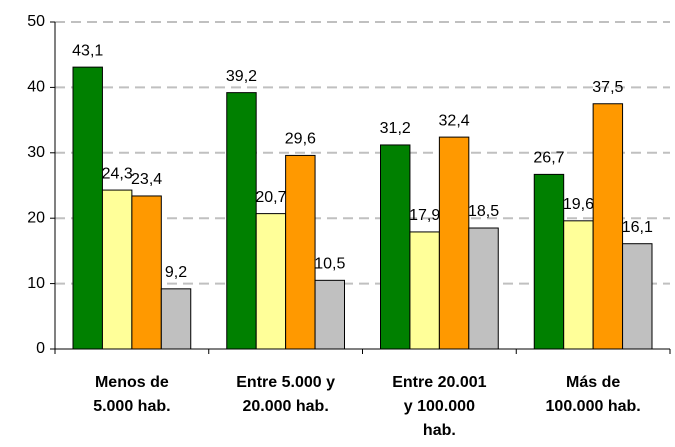 This screenshot has height=447, width=675. I want to click on y-tick-label: 10, so click(36, 283).